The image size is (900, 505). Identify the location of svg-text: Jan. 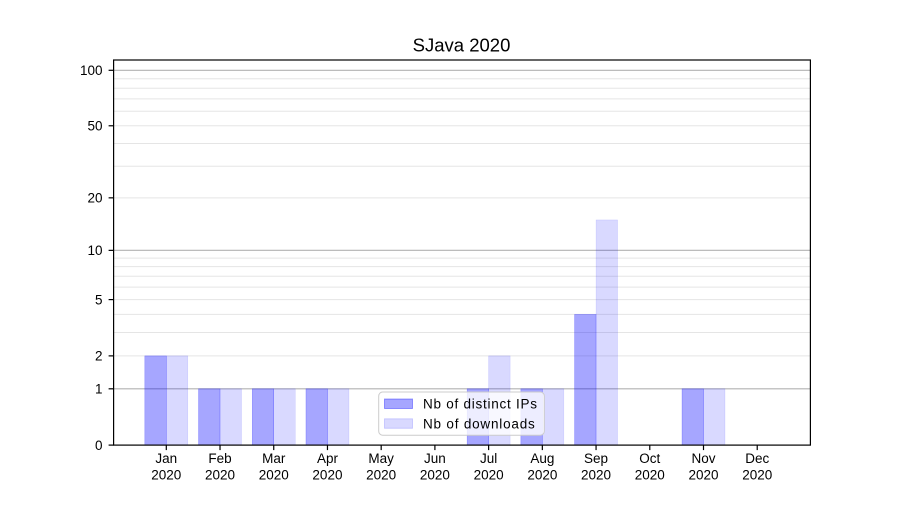
(166, 458).